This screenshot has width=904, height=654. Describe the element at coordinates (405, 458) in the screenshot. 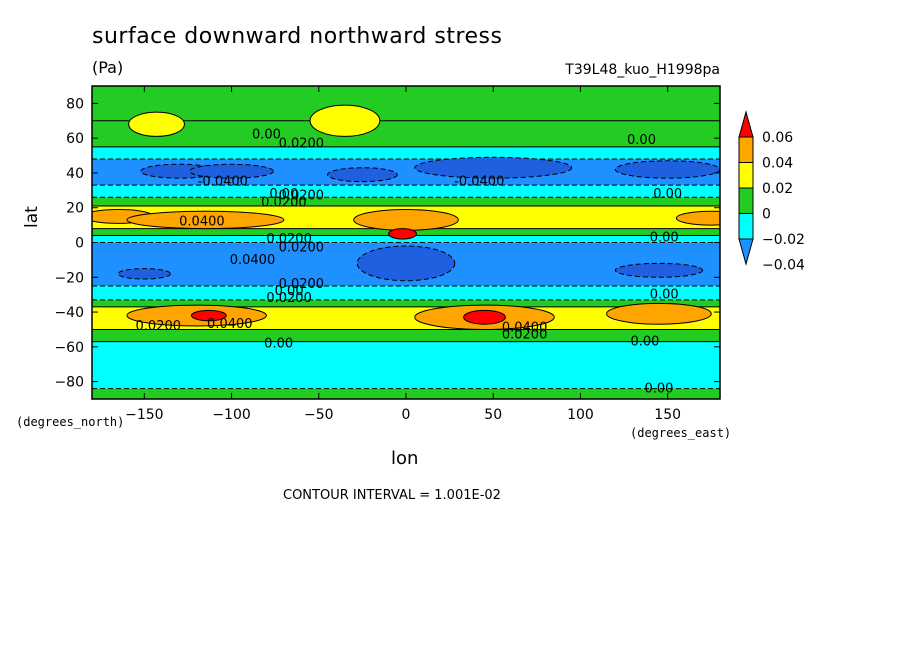

I see `x-axis-label: lon` at that location.